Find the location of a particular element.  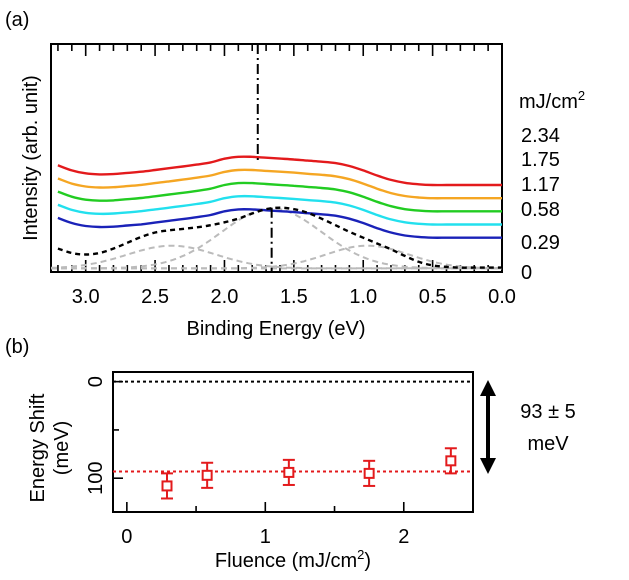

x-tick-label: 0 is located at coordinates (126, 537).